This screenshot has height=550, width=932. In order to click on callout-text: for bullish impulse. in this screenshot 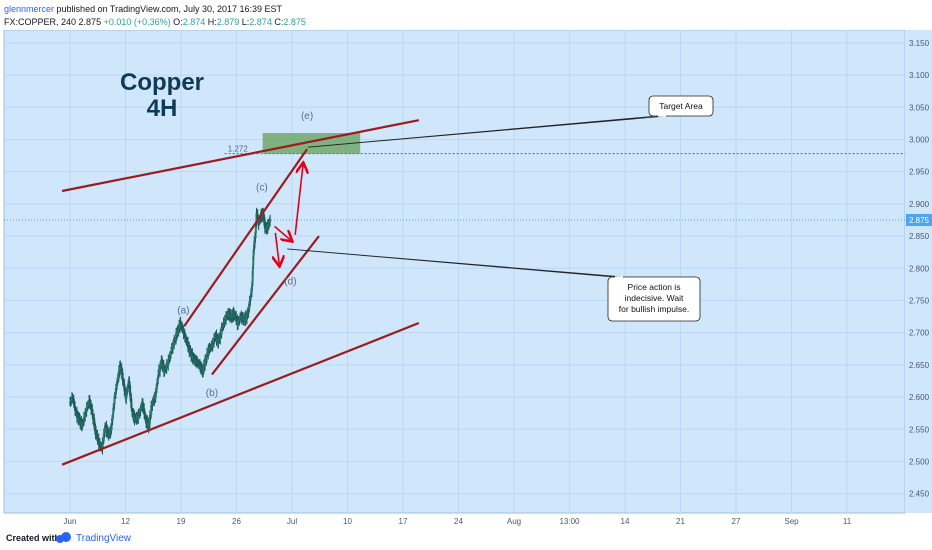, I will do `click(654, 309)`.